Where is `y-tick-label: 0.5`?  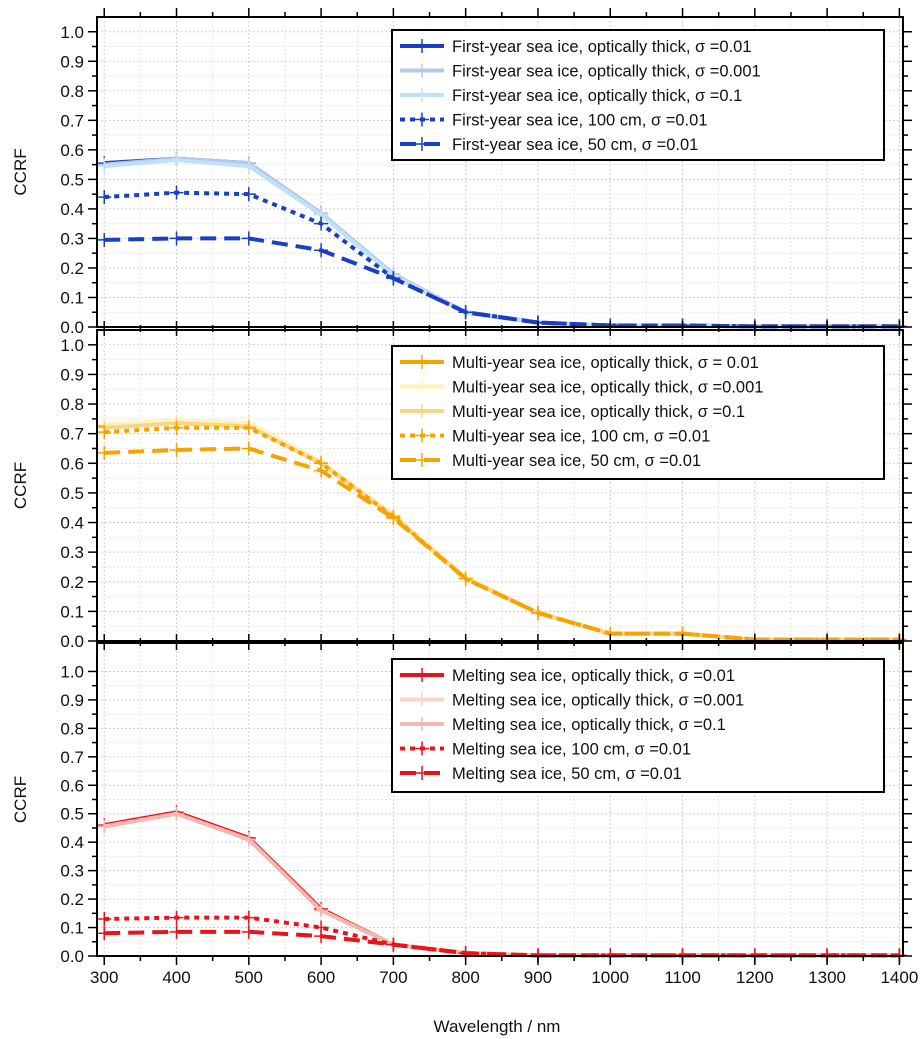 y-tick-label: 0.5 is located at coordinates (72, 179).